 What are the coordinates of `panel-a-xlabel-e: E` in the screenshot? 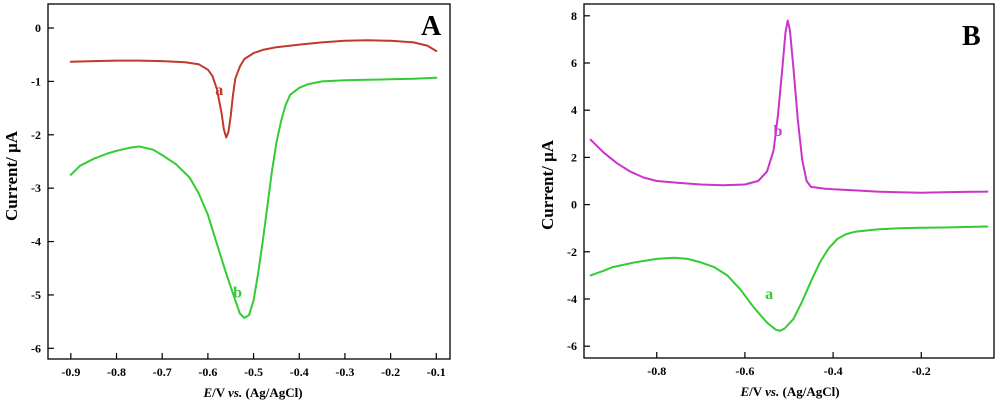 It's located at (207, 392).